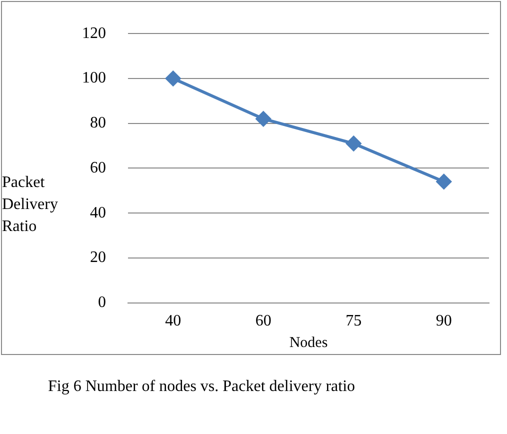 The image size is (507, 434). Describe the element at coordinates (263, 321) in the screenshot. I see `x-tick-label: 60` at that location.